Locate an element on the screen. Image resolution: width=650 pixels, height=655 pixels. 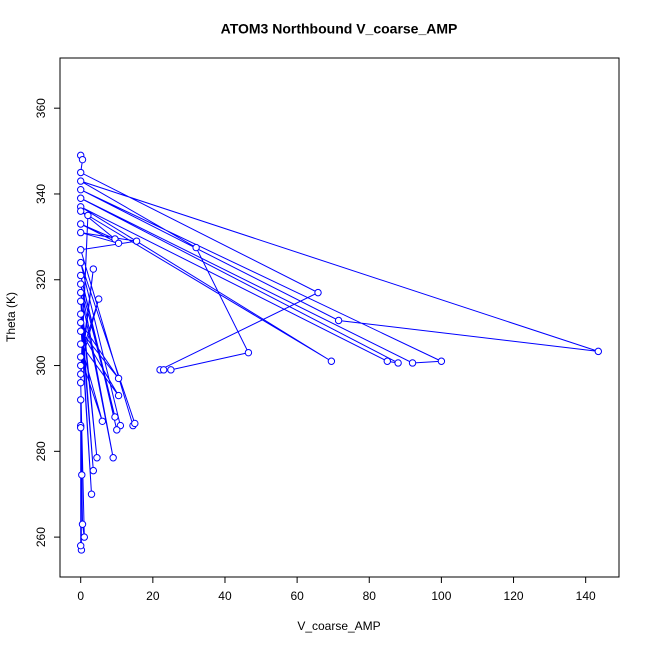
y-tick-label: 300 is located at coordinates (41, 365).